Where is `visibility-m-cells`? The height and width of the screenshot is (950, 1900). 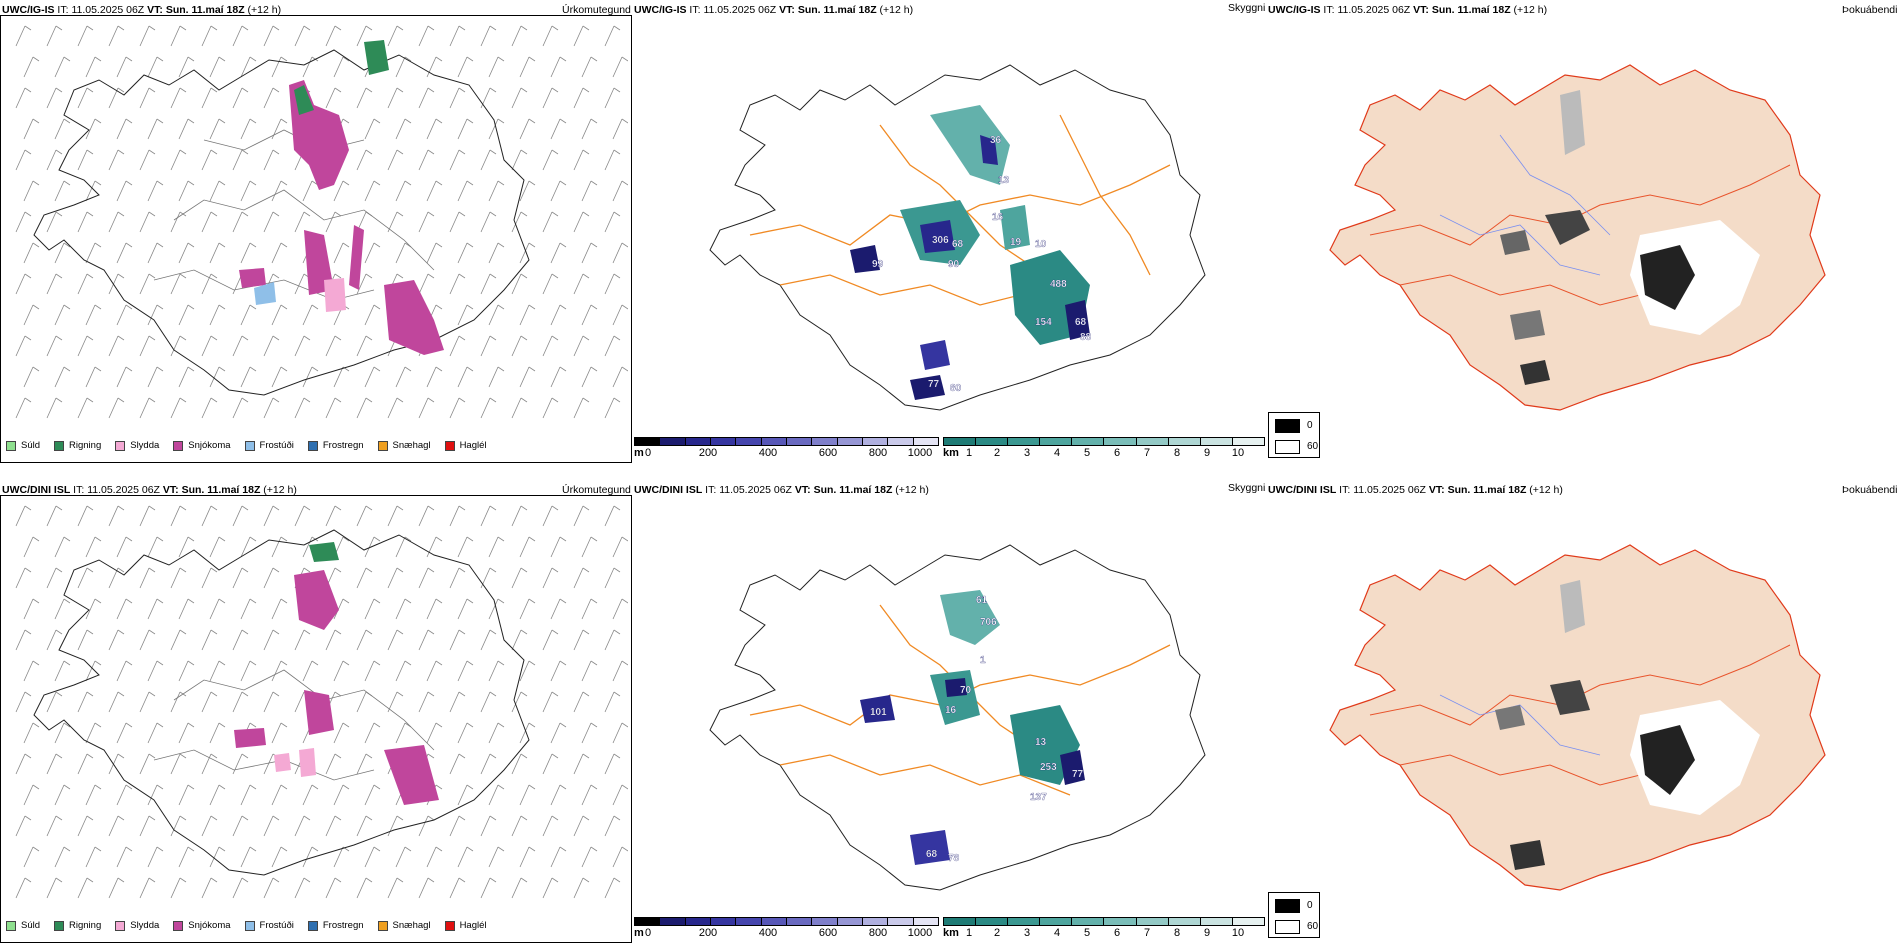 visibility-m-cells is located at coordinates (786, 921).